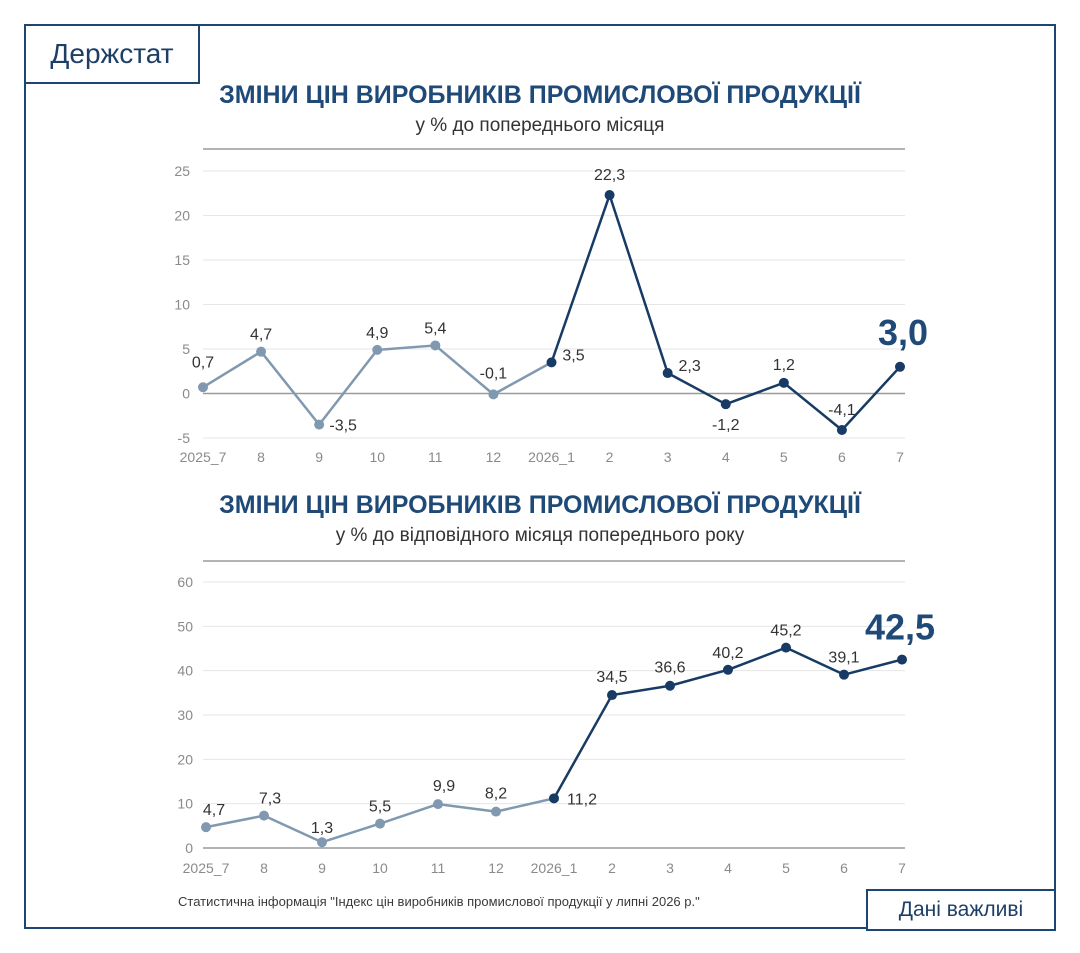 This screenshot has height=953, width=1080. What do you see at coordinates (264, 868) in the screenshot?
I see `x-tick-label: 8` at bounding box center [264, 868].